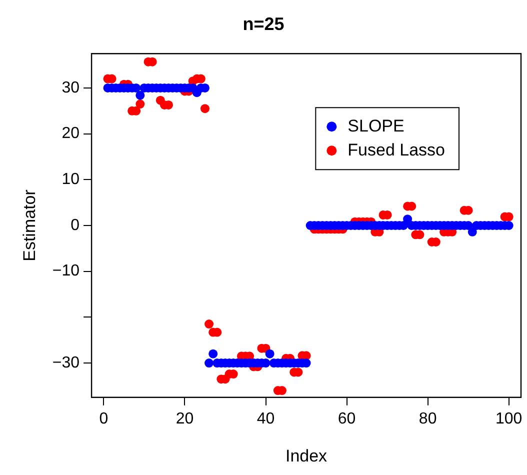 Image resolution: width=527 pixels, height=475 pixels. I want to click on y-tick-label: −30, so click(66, 363).